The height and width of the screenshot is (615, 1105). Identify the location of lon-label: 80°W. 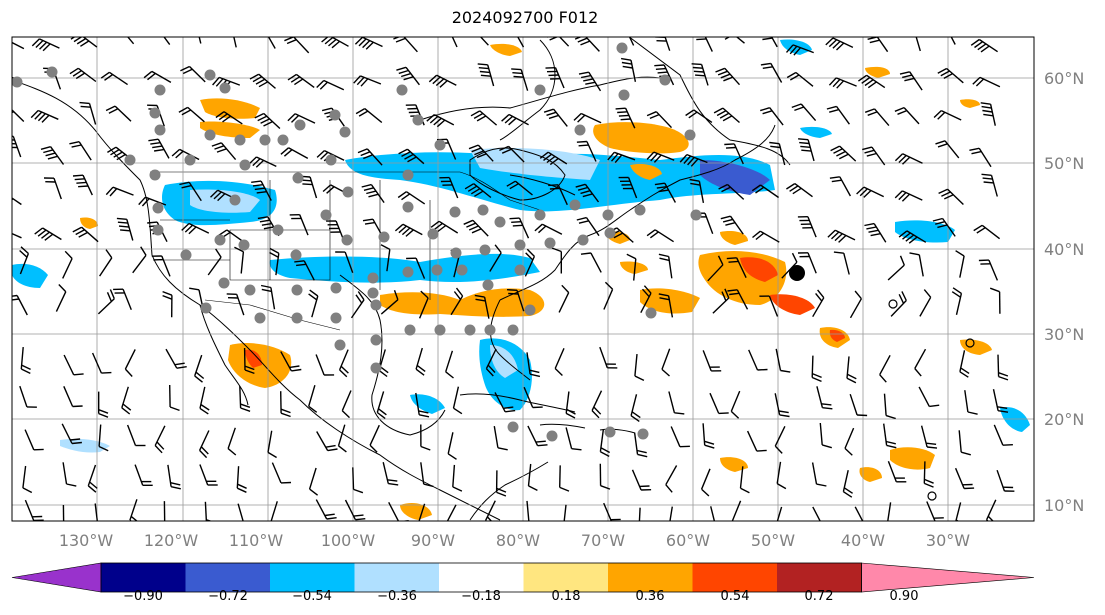
(518, 540).